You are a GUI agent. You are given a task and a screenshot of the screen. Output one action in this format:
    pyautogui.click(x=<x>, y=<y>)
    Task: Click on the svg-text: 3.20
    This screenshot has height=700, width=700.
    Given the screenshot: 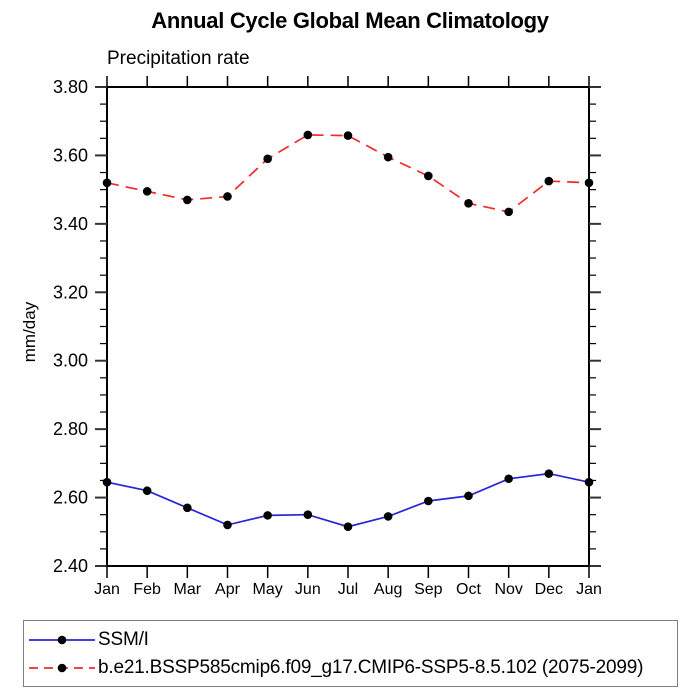 What is the action you would take?
    pyautogui.click(x=70, y=292)
    